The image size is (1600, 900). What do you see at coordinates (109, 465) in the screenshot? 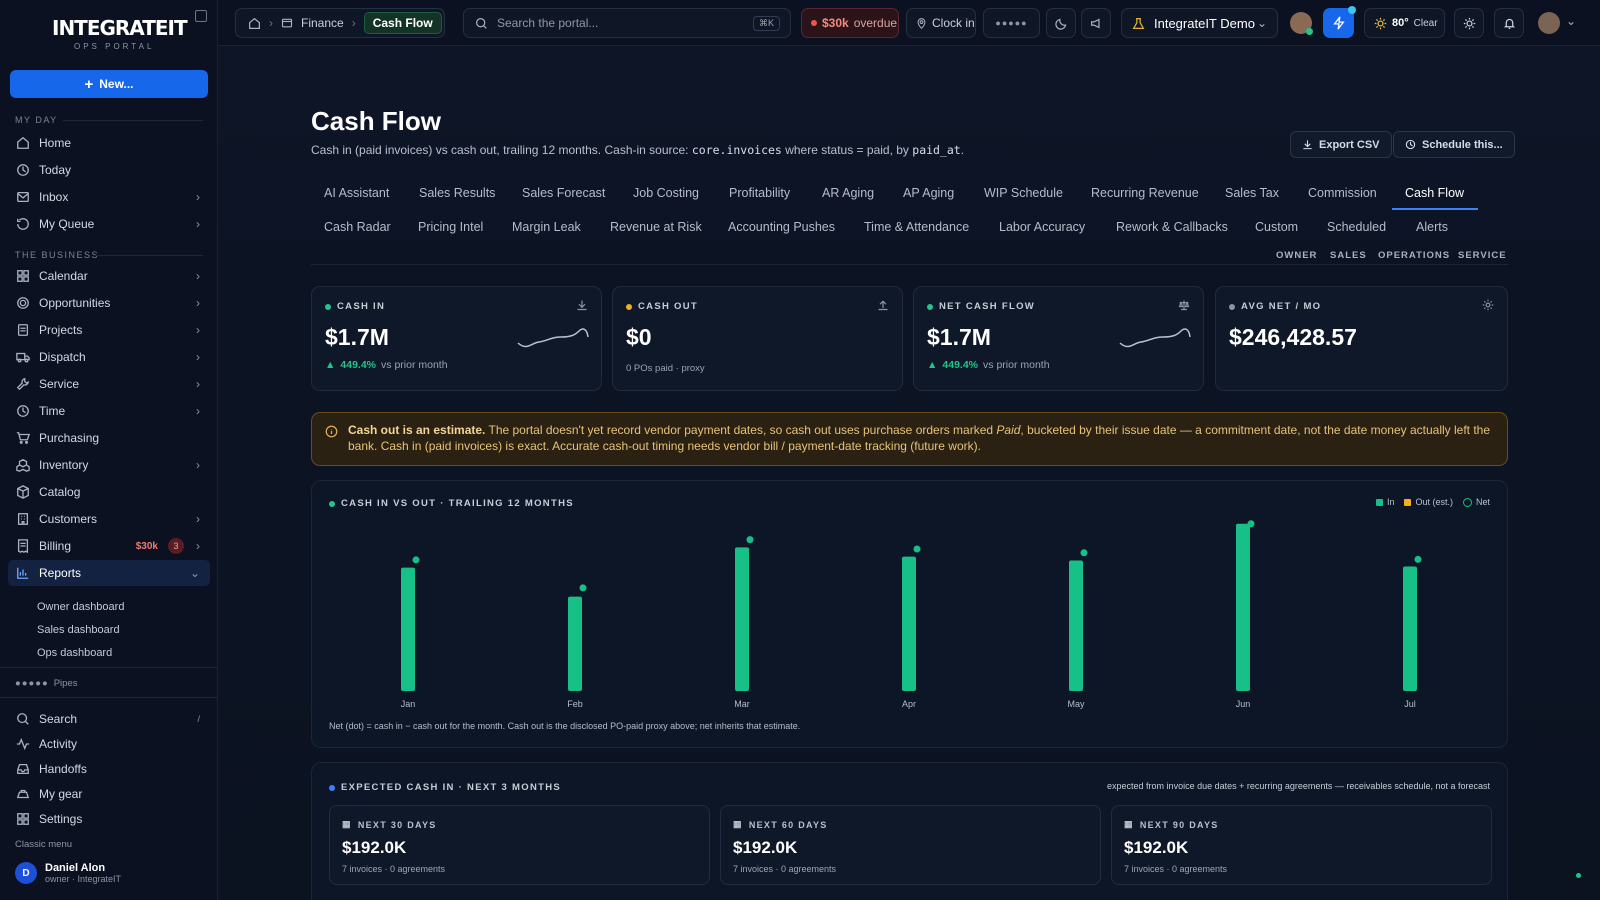
I see `nav-inventory: Inventory ›` at bounding box center [109, 465].